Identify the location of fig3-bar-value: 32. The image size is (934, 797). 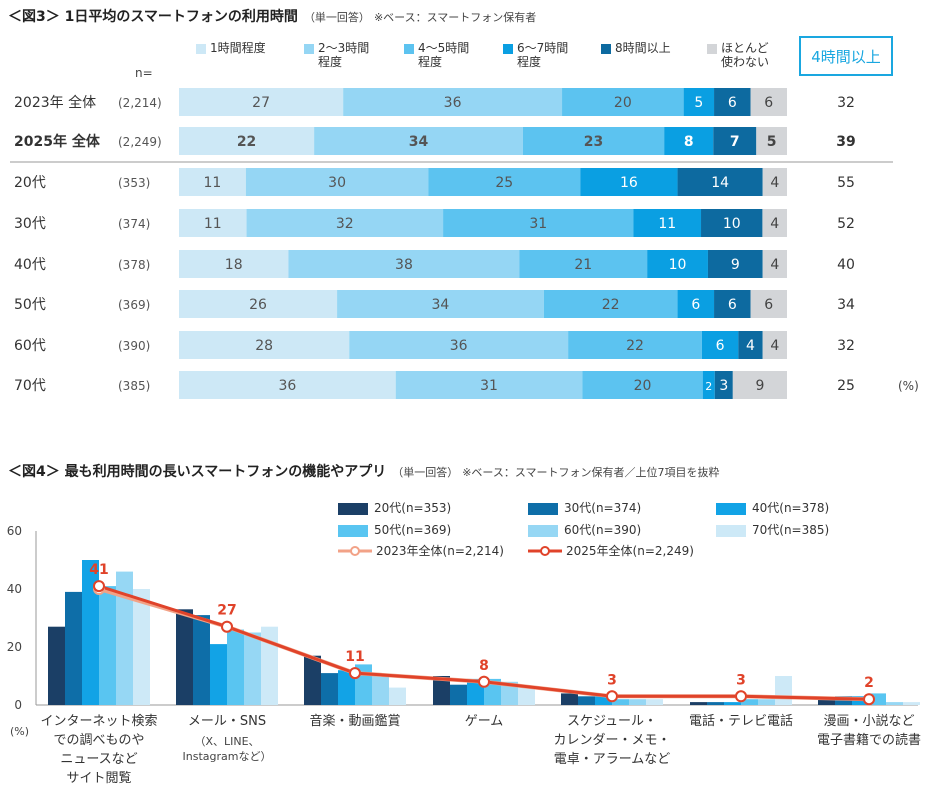
(345, 224).